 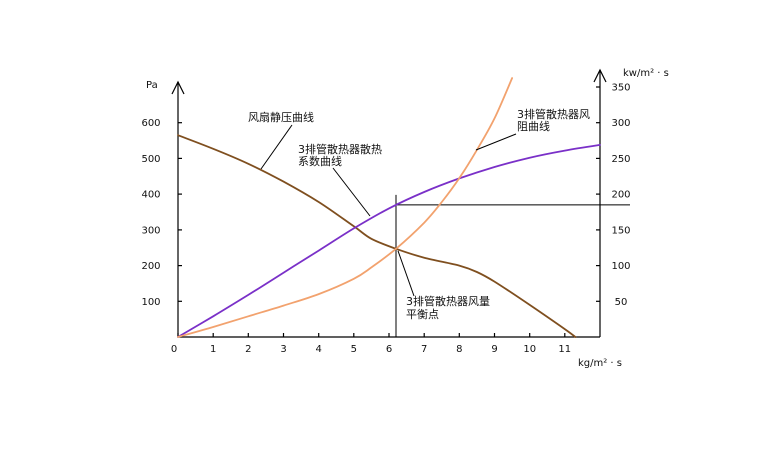 What do you see at coordinates (150, 123) in the screenshot?
I see `y-left-tick-label: 600` at bounding box center [150, 123].